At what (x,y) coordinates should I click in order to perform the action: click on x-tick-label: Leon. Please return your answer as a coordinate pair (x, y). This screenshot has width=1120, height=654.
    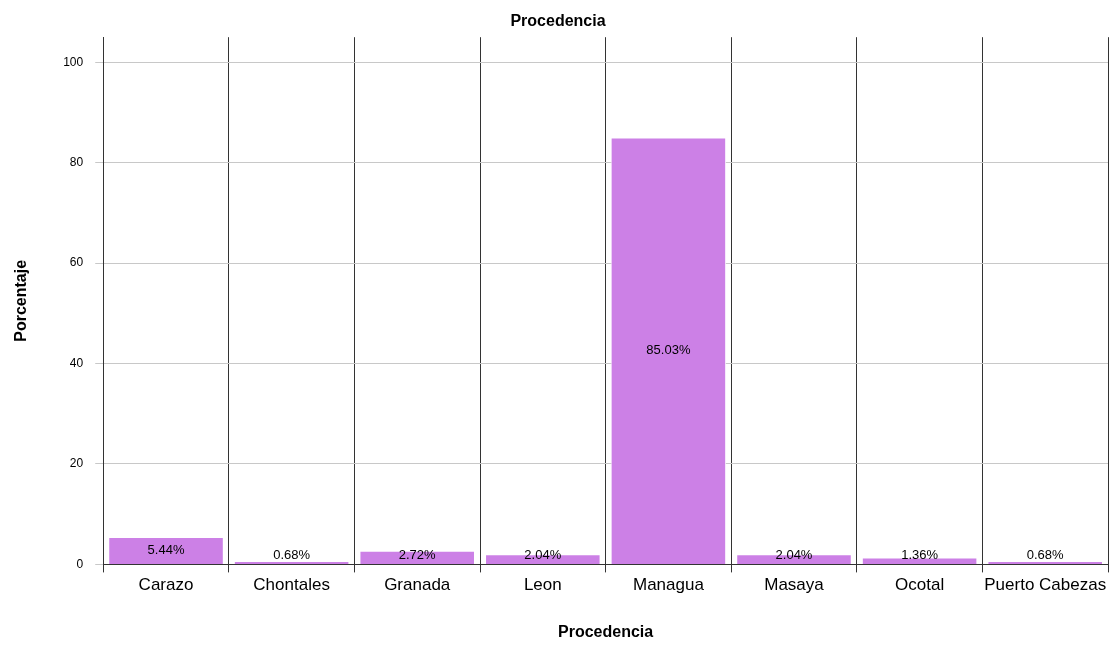
    Looking at the image, I should click on (542, 585).